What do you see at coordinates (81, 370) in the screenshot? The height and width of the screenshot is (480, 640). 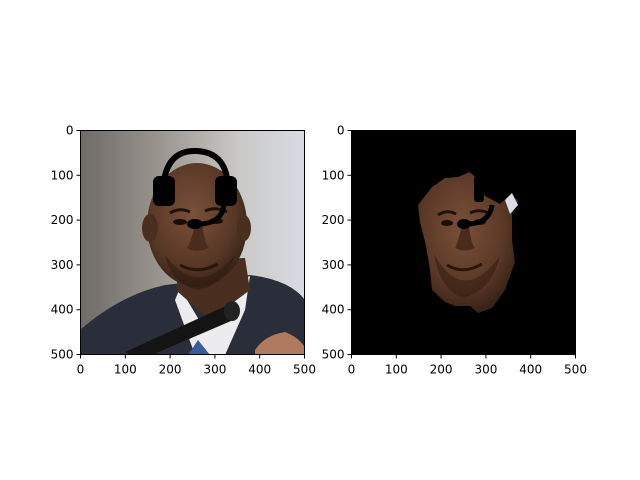 I see `left-x-tick-label: 0` at bounding box center [81, 370].